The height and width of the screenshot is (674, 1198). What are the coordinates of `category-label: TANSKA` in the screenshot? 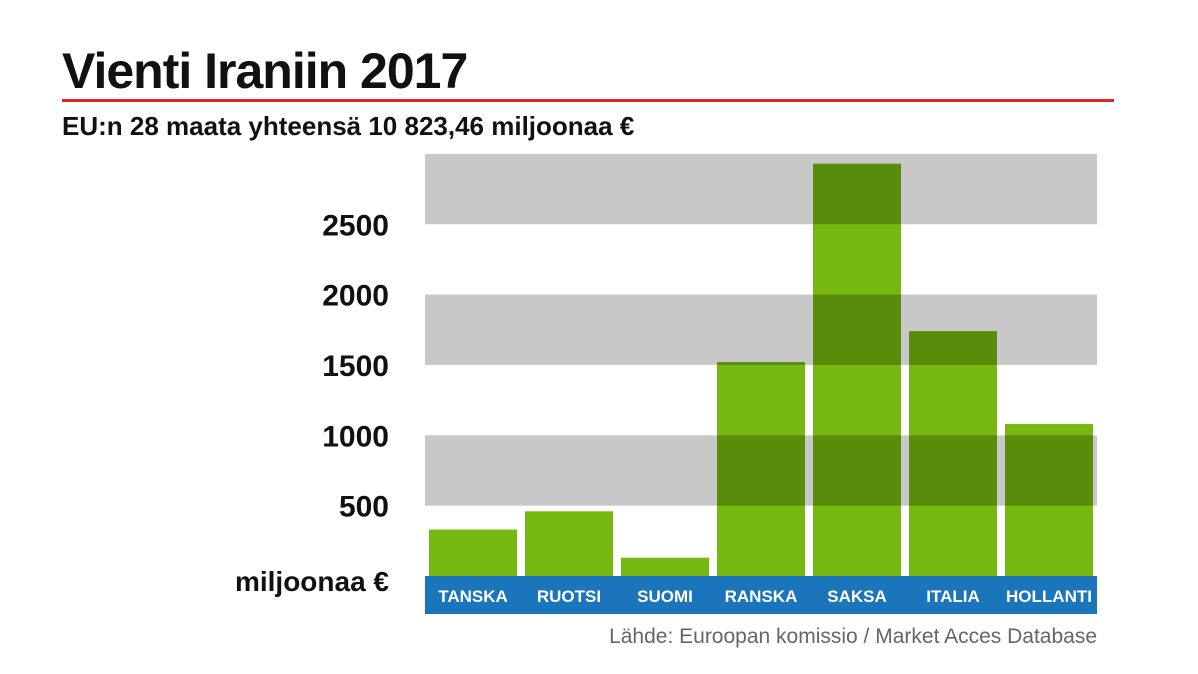 It's located at (473, 596).